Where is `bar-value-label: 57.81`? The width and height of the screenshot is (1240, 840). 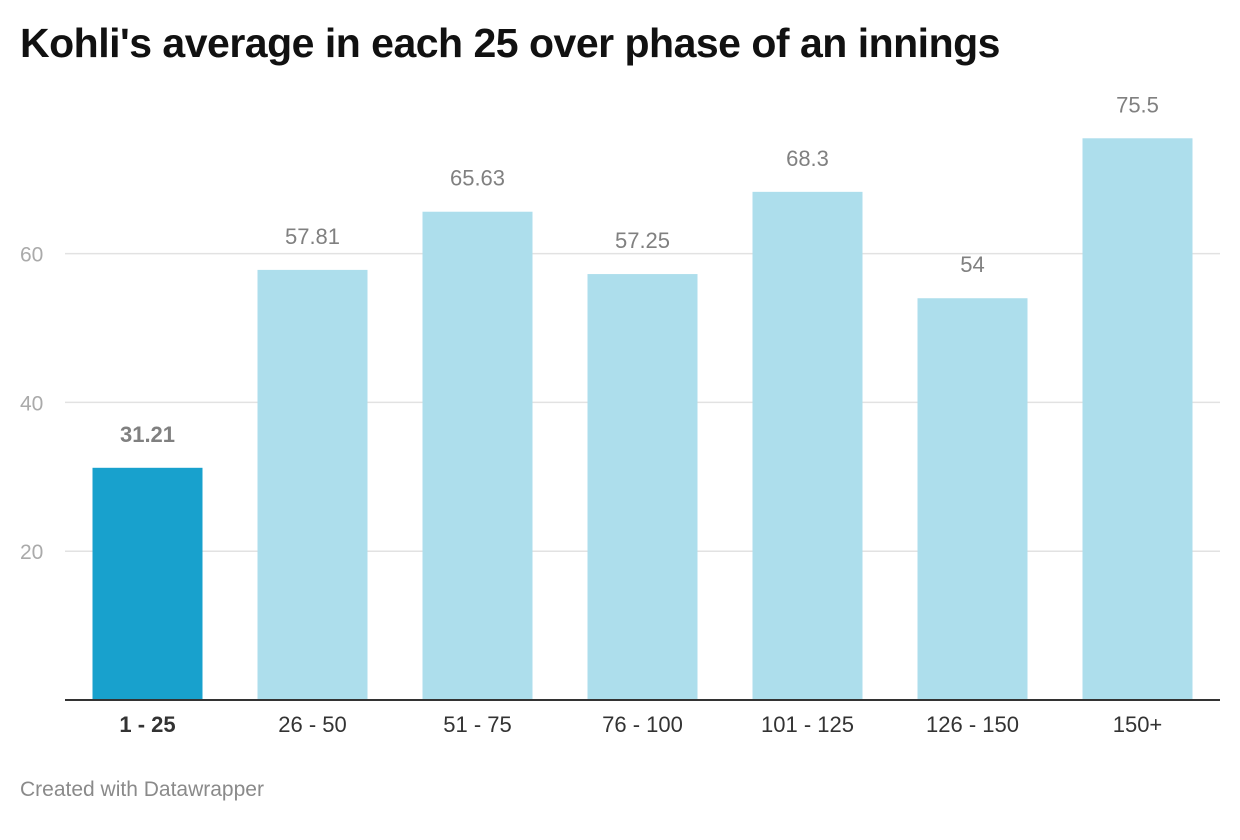
bar-value-label: 57.81 is located at coordinates (312, 236).